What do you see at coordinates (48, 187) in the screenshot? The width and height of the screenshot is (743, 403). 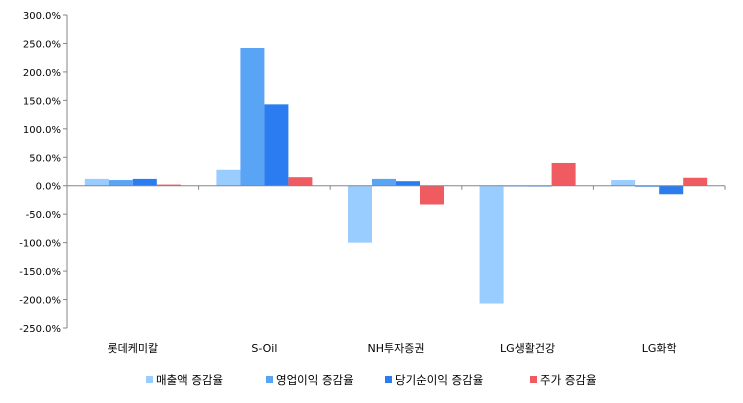 I see `y-tick-label: 0.0%` at bounding box center [48, 187].